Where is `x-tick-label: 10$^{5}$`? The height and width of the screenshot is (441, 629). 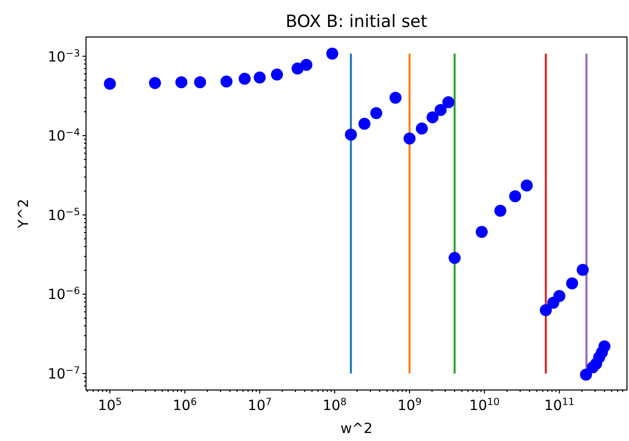 x-tick-label: 10$^{5}$ is located at coordinates (110, 405).